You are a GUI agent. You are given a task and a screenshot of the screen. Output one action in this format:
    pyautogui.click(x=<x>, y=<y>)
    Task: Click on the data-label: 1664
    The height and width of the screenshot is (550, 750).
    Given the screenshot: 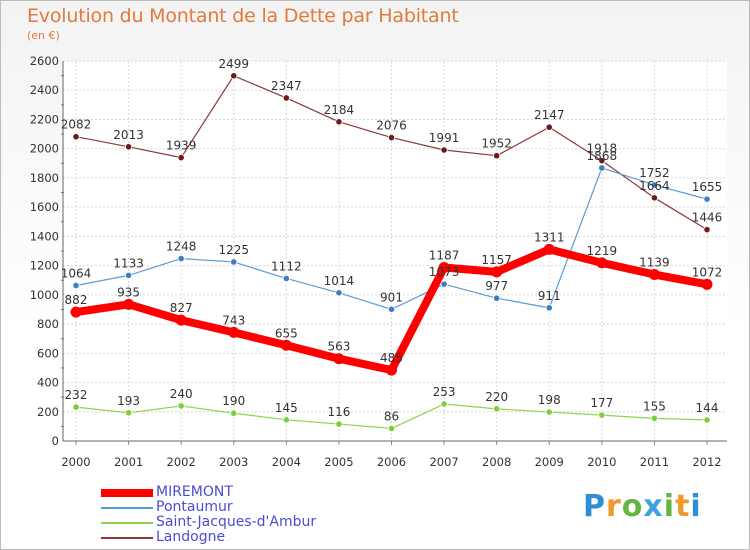 What is the action you would take?
    pyautogui.click(x=654, y=186)
    